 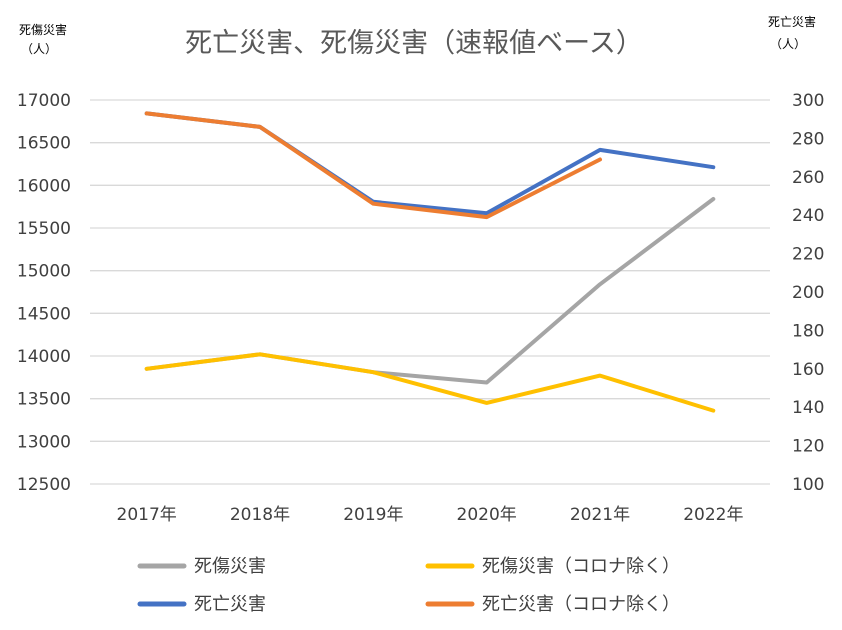 I want to click on left-tick-label: 12500, so click(x=44, y=485).